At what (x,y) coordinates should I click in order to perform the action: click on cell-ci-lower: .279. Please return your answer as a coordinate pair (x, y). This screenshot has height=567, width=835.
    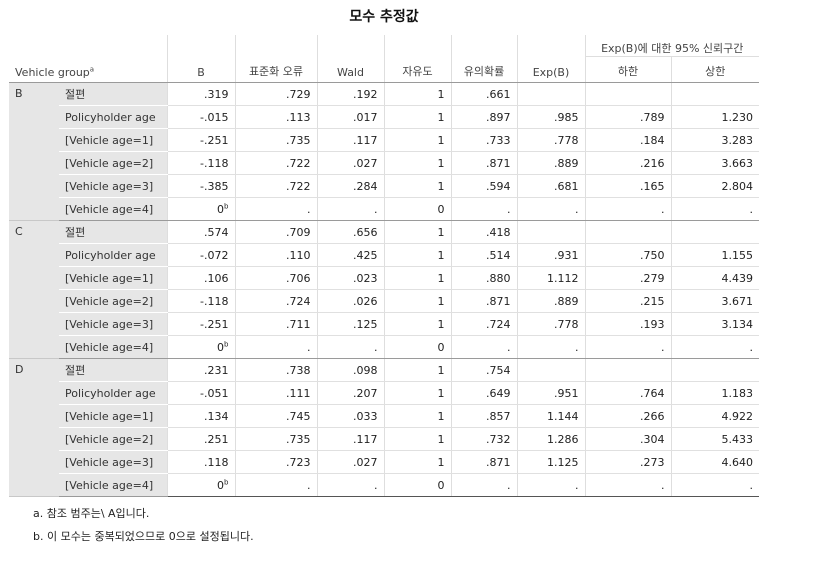
    Looking at the image, I should click on (627, 278).